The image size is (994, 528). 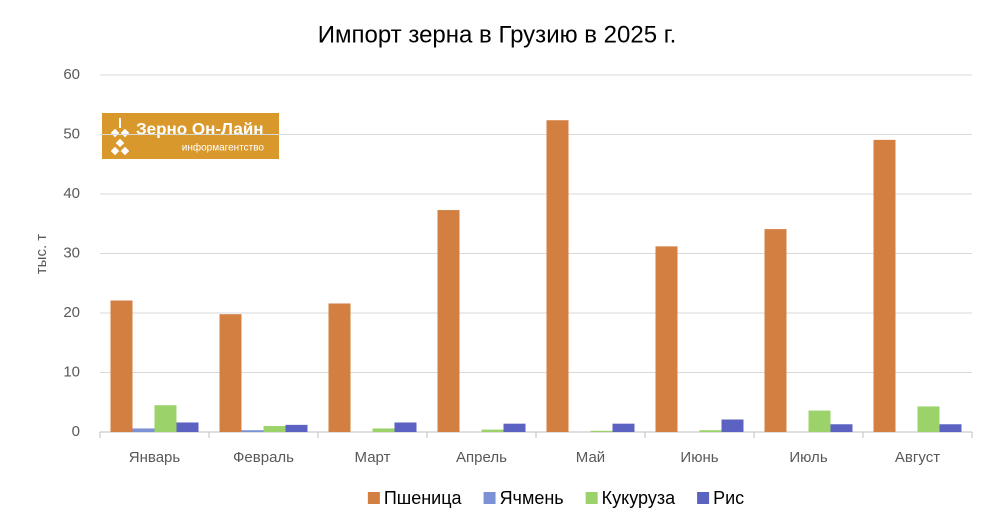 I want to click on chart-title: Импорт зерна в Грузию в 2025 г., so click(x=497, y=34).